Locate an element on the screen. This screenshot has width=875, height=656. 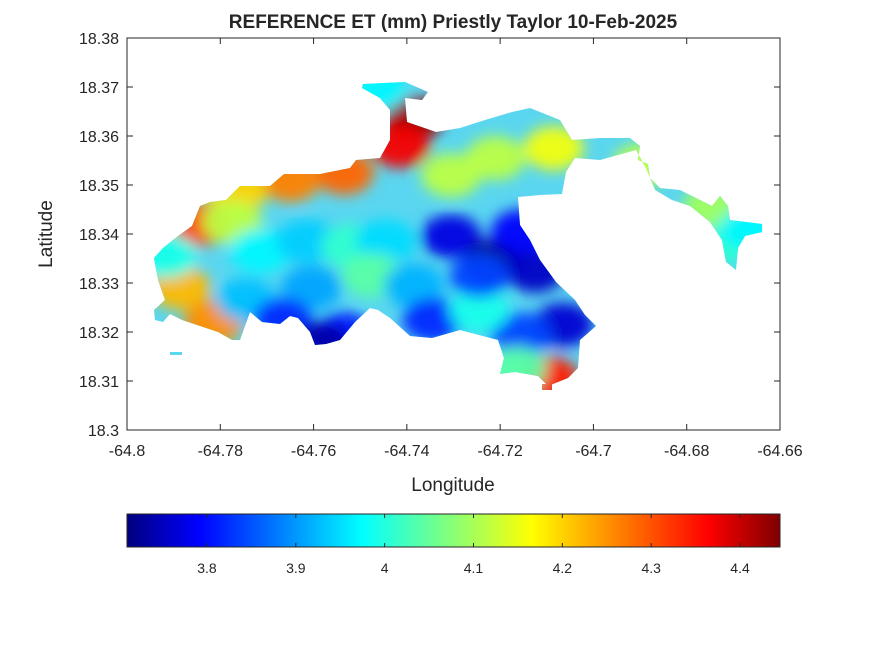
x-tick-label: -64.78 is located at coordinates (220, 451).